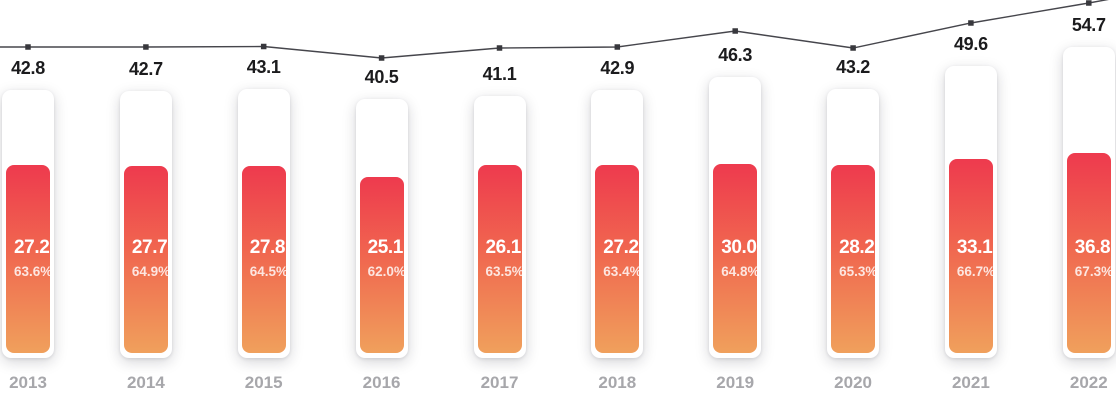 The image size is (1116, 400). I want to click on year-label: 2015, so click(263, 382).